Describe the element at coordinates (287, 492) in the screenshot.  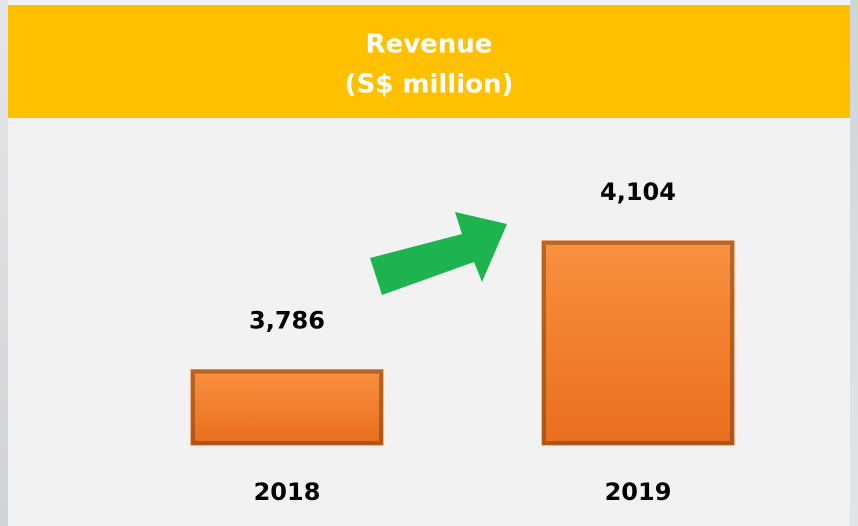
I see `x-tick-label: 2018` at that location.